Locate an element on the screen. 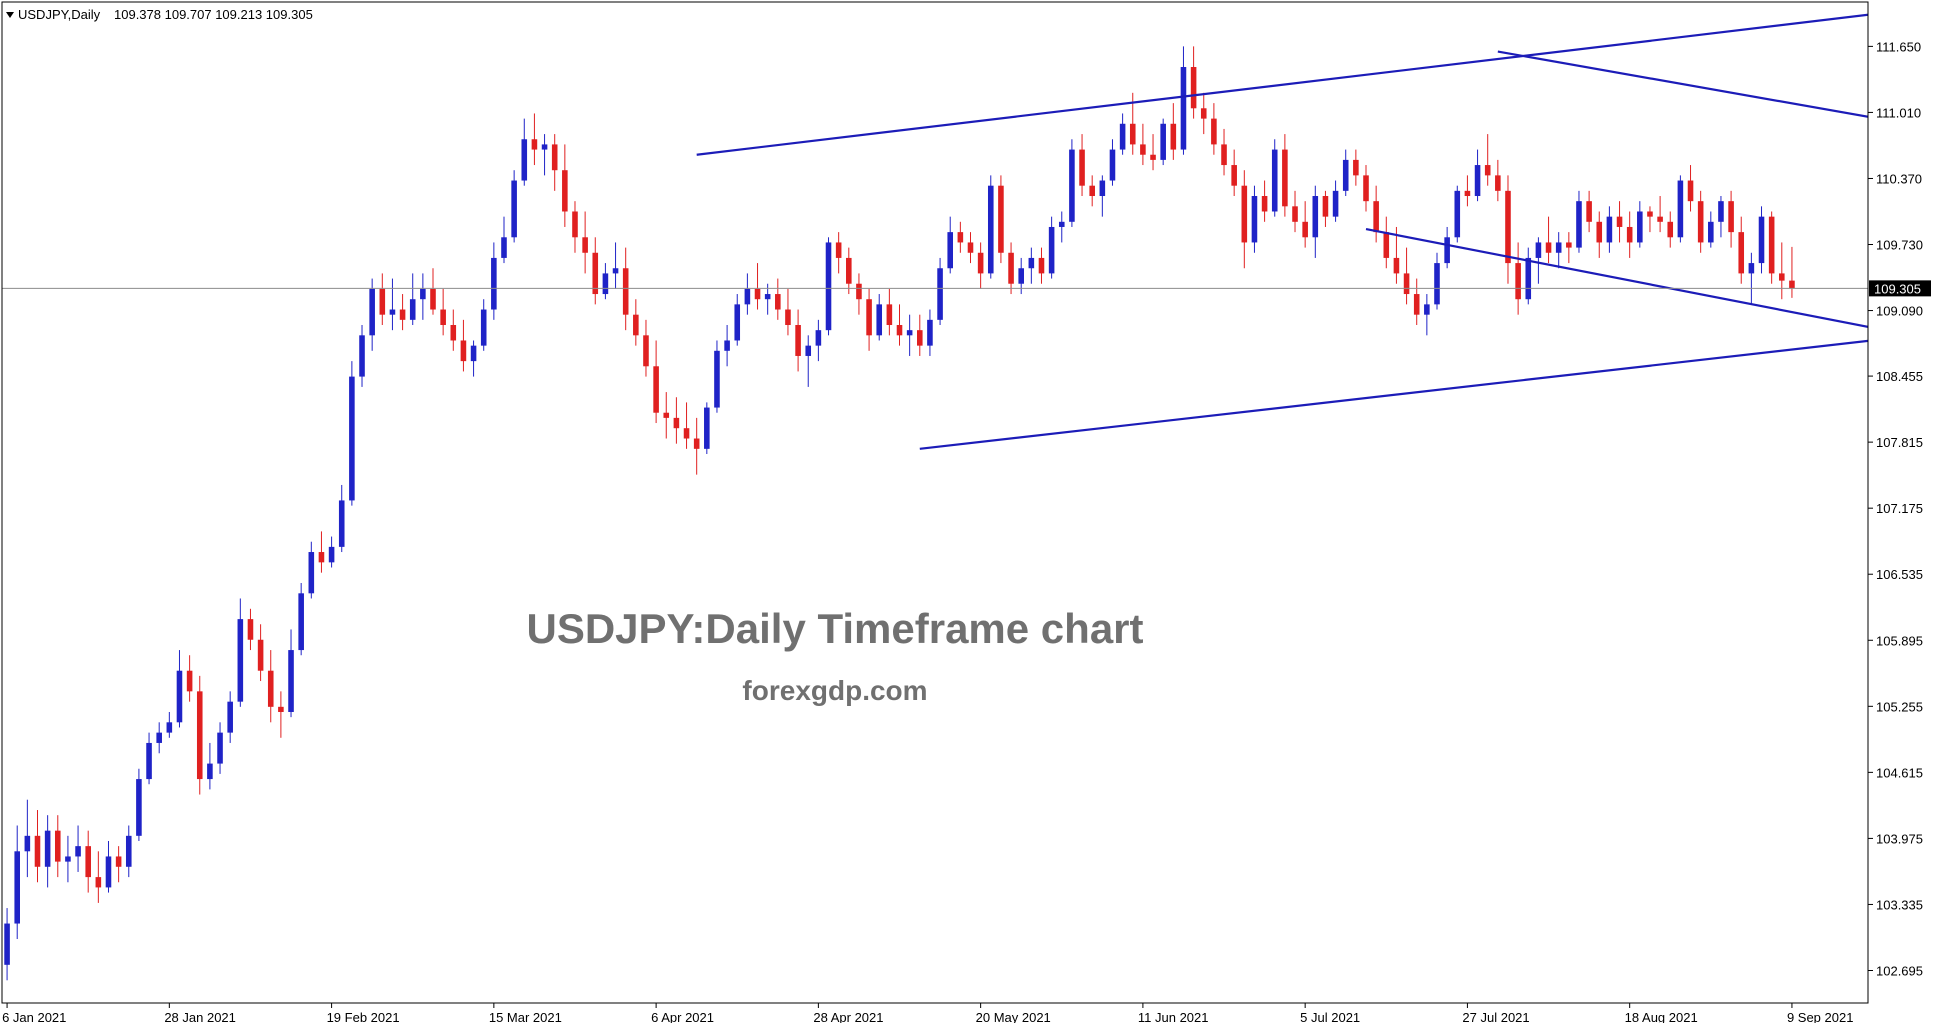 Image resolution: width=1933 pixels, height=1028 pixels. ohlc-values: 109.378 109.707 109.213 109.305 is located at coordinates (213, 14).